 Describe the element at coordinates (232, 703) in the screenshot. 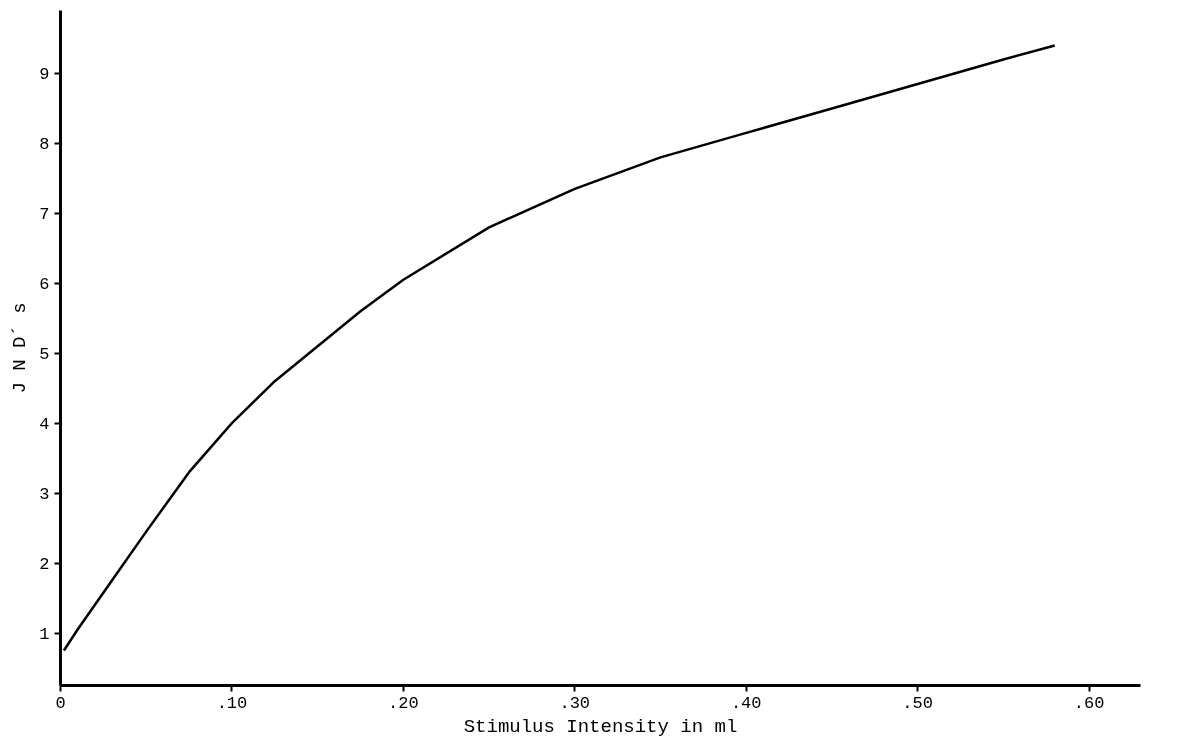

I see `x-tick-label: .10` at that location.